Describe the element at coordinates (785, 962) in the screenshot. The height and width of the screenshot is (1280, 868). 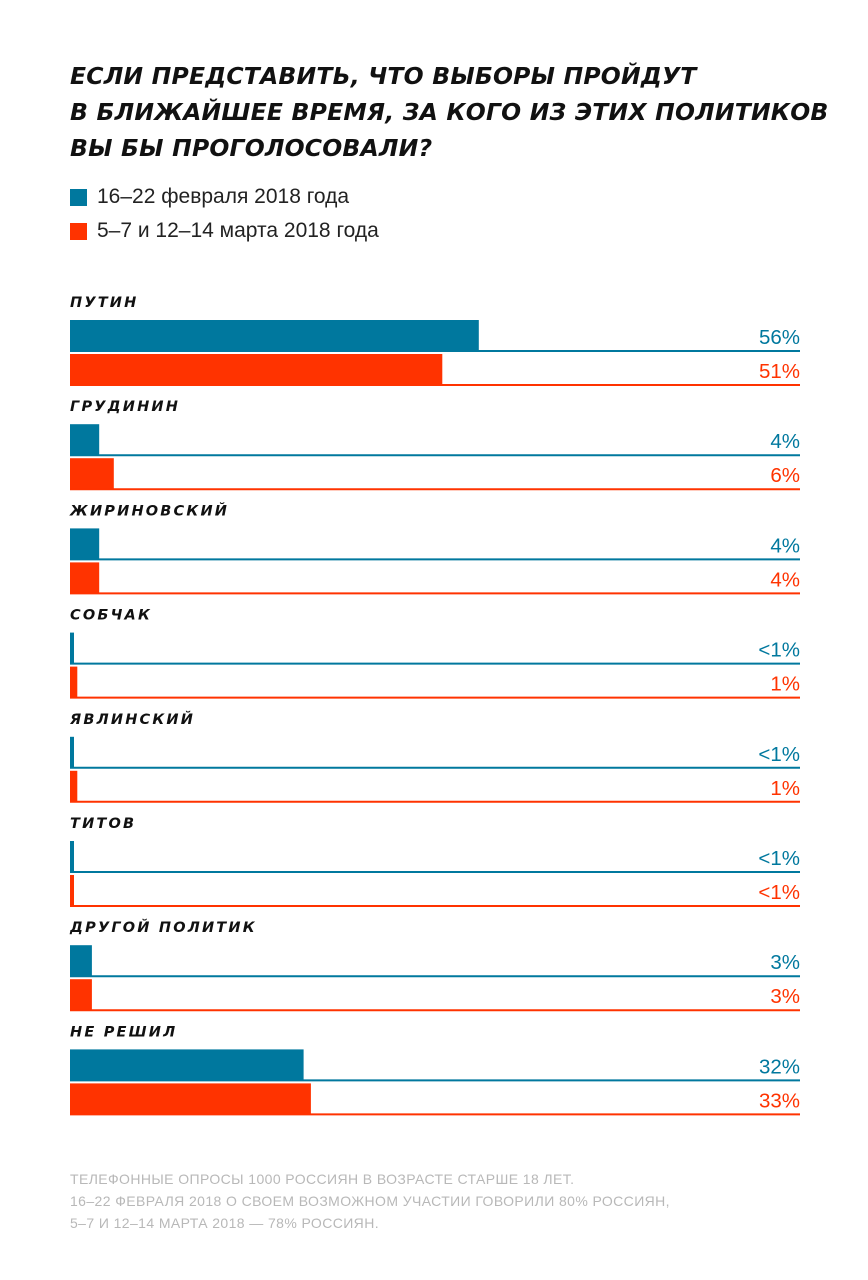
I see `value-label-other-politician-february: 3%` at that location.